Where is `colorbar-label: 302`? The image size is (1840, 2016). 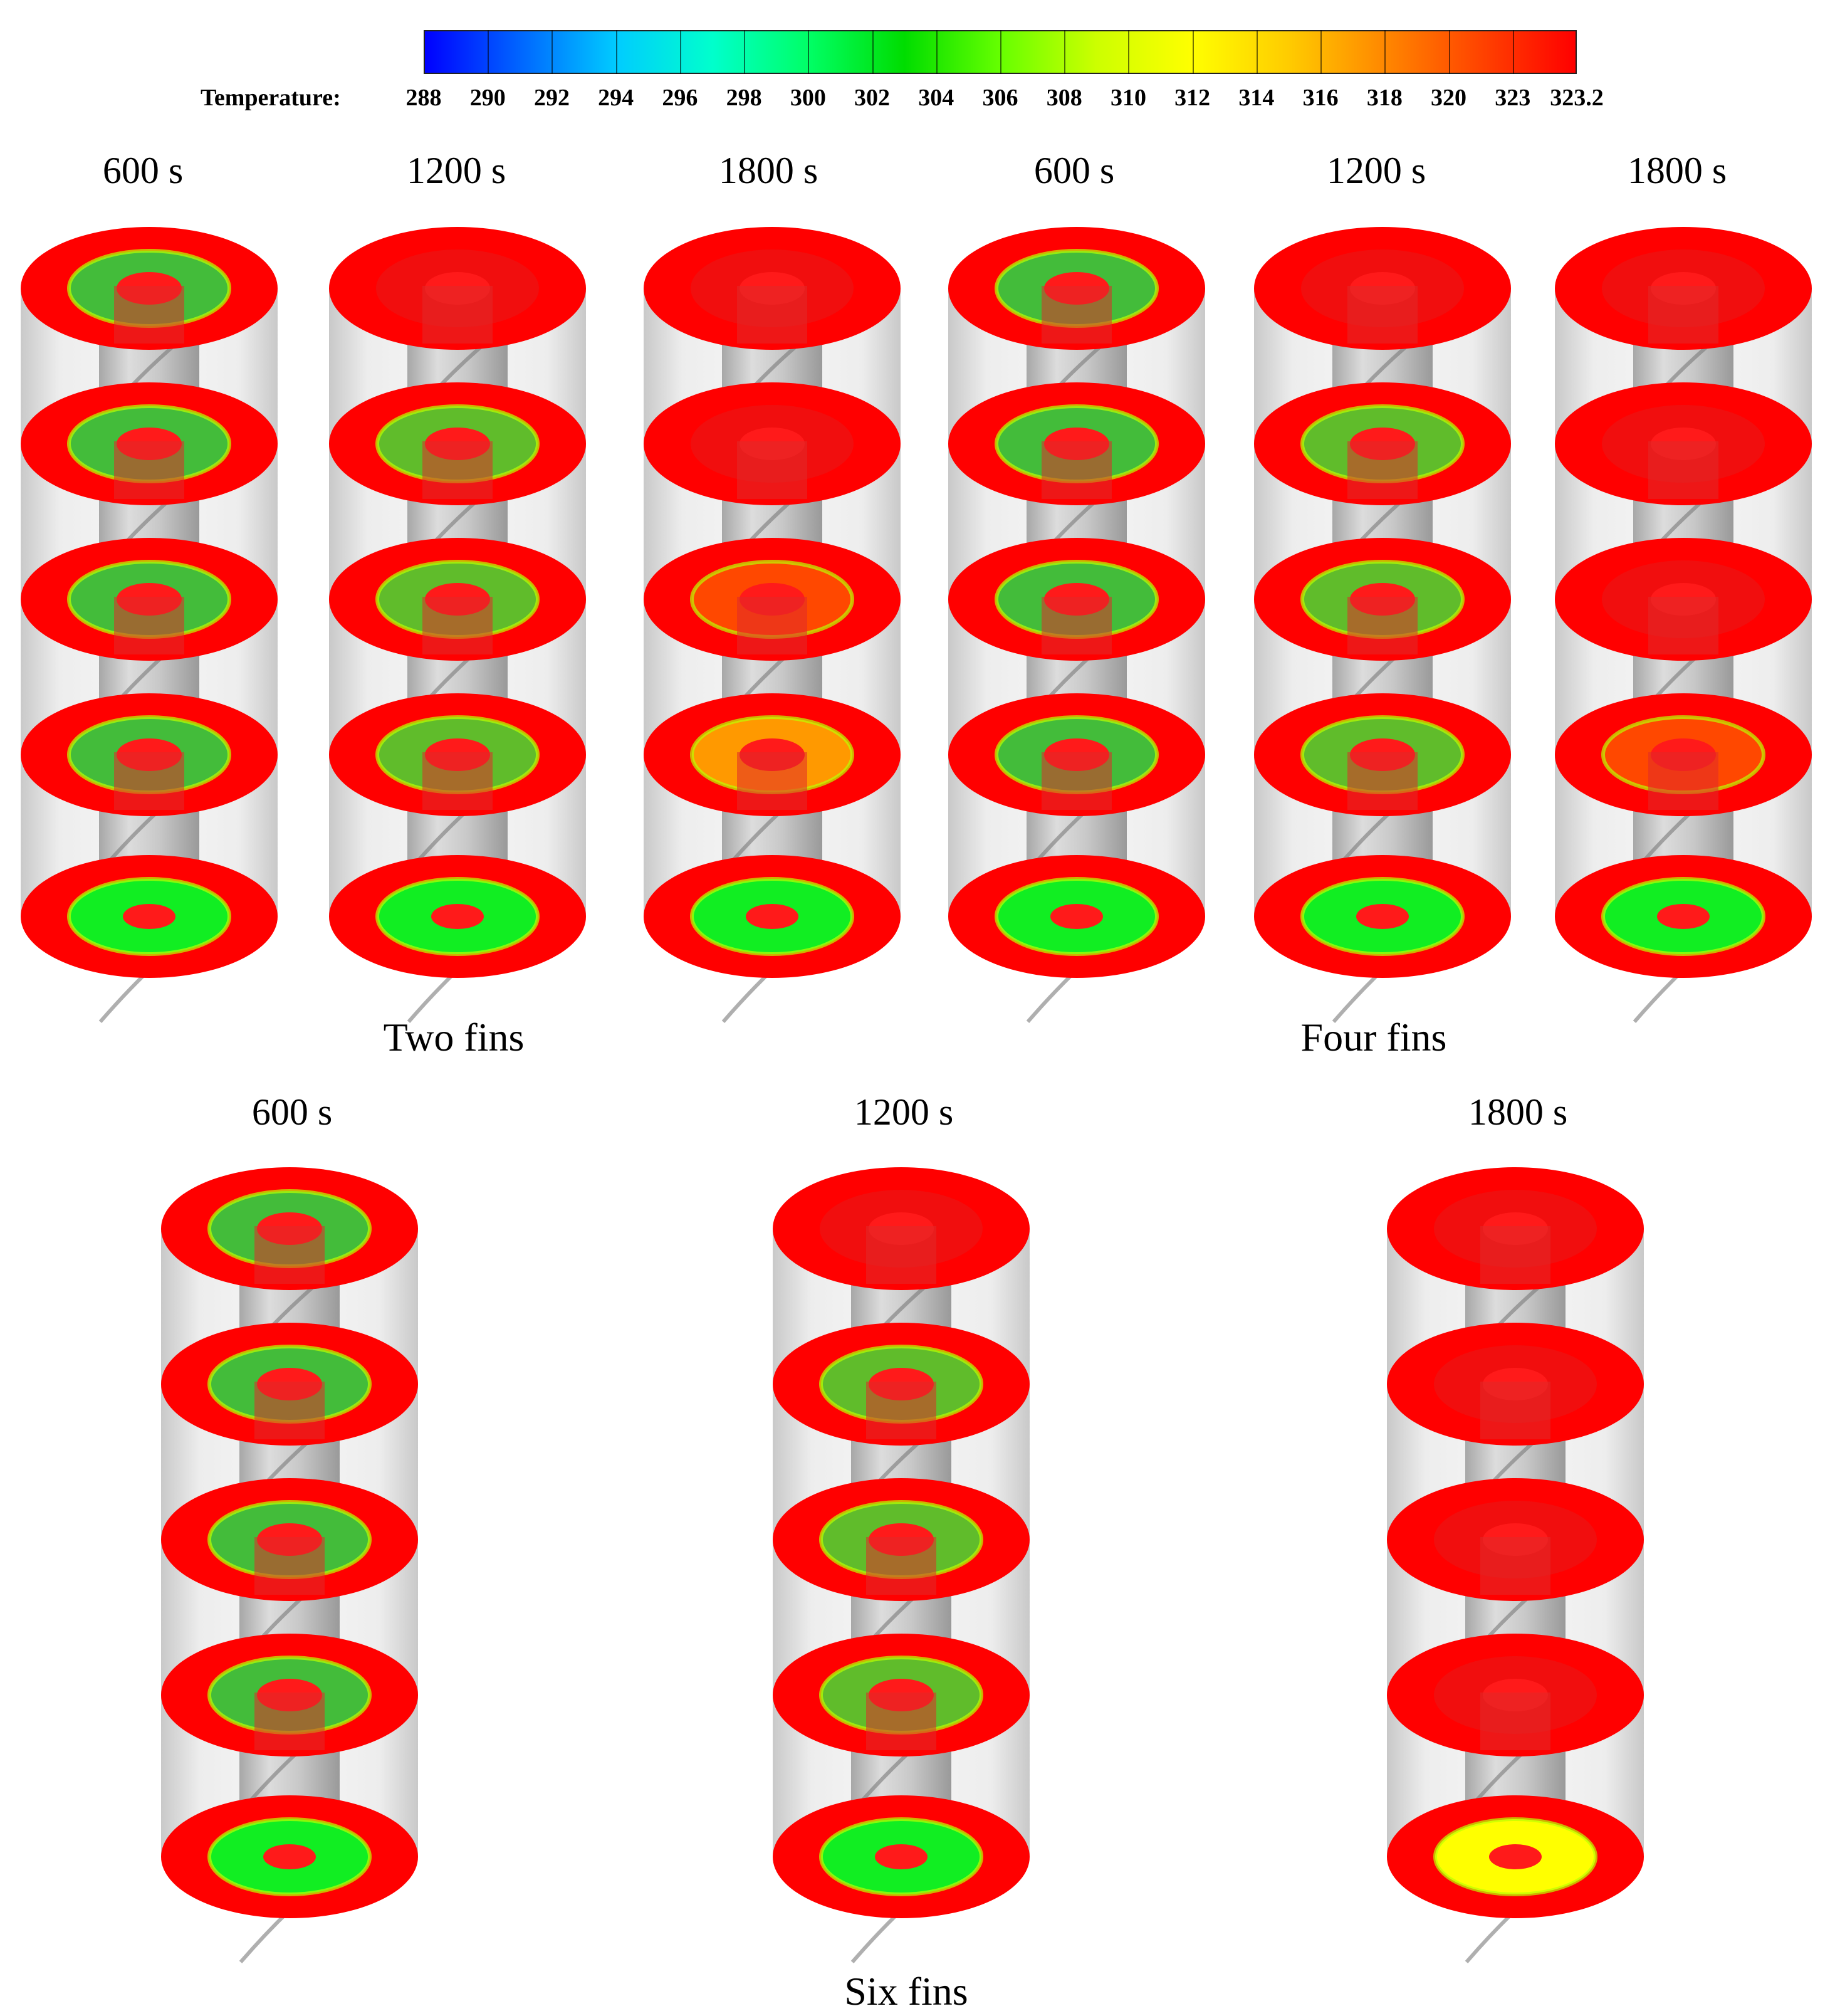 colorbar-label: 302 is located at coordinates (872, 98).